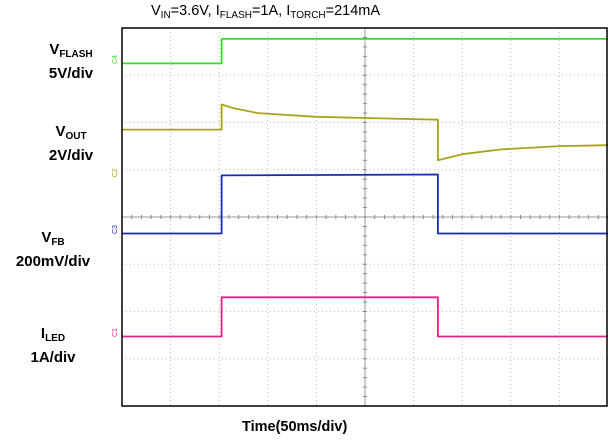 The width and height of the screenshot is (608, 442). Describe the element at coordinates (71, 143) in the screenshot. I see `label-vout: VOUT 2V/div` at that location.